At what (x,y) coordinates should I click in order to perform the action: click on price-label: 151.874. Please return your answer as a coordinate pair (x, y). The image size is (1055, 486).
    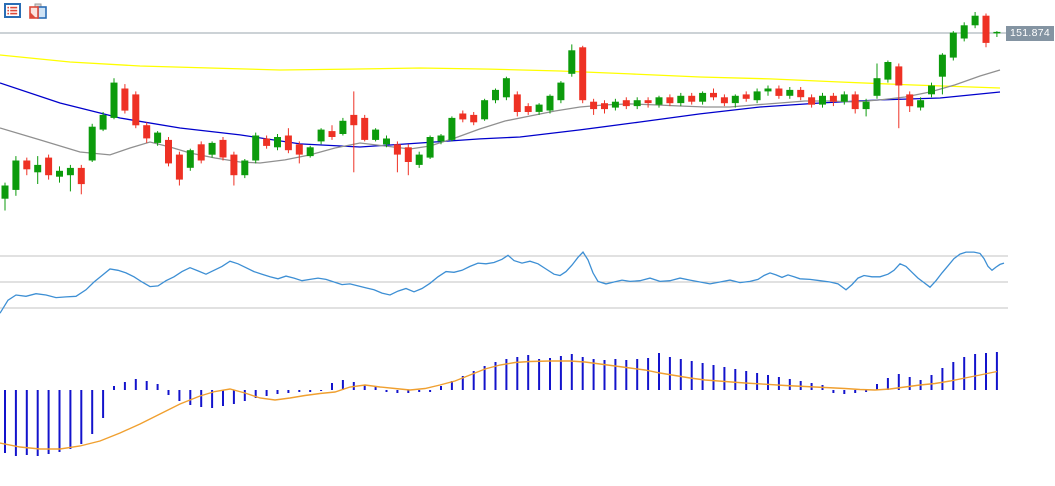
    Looking at the image, I should click on (1030, 33).